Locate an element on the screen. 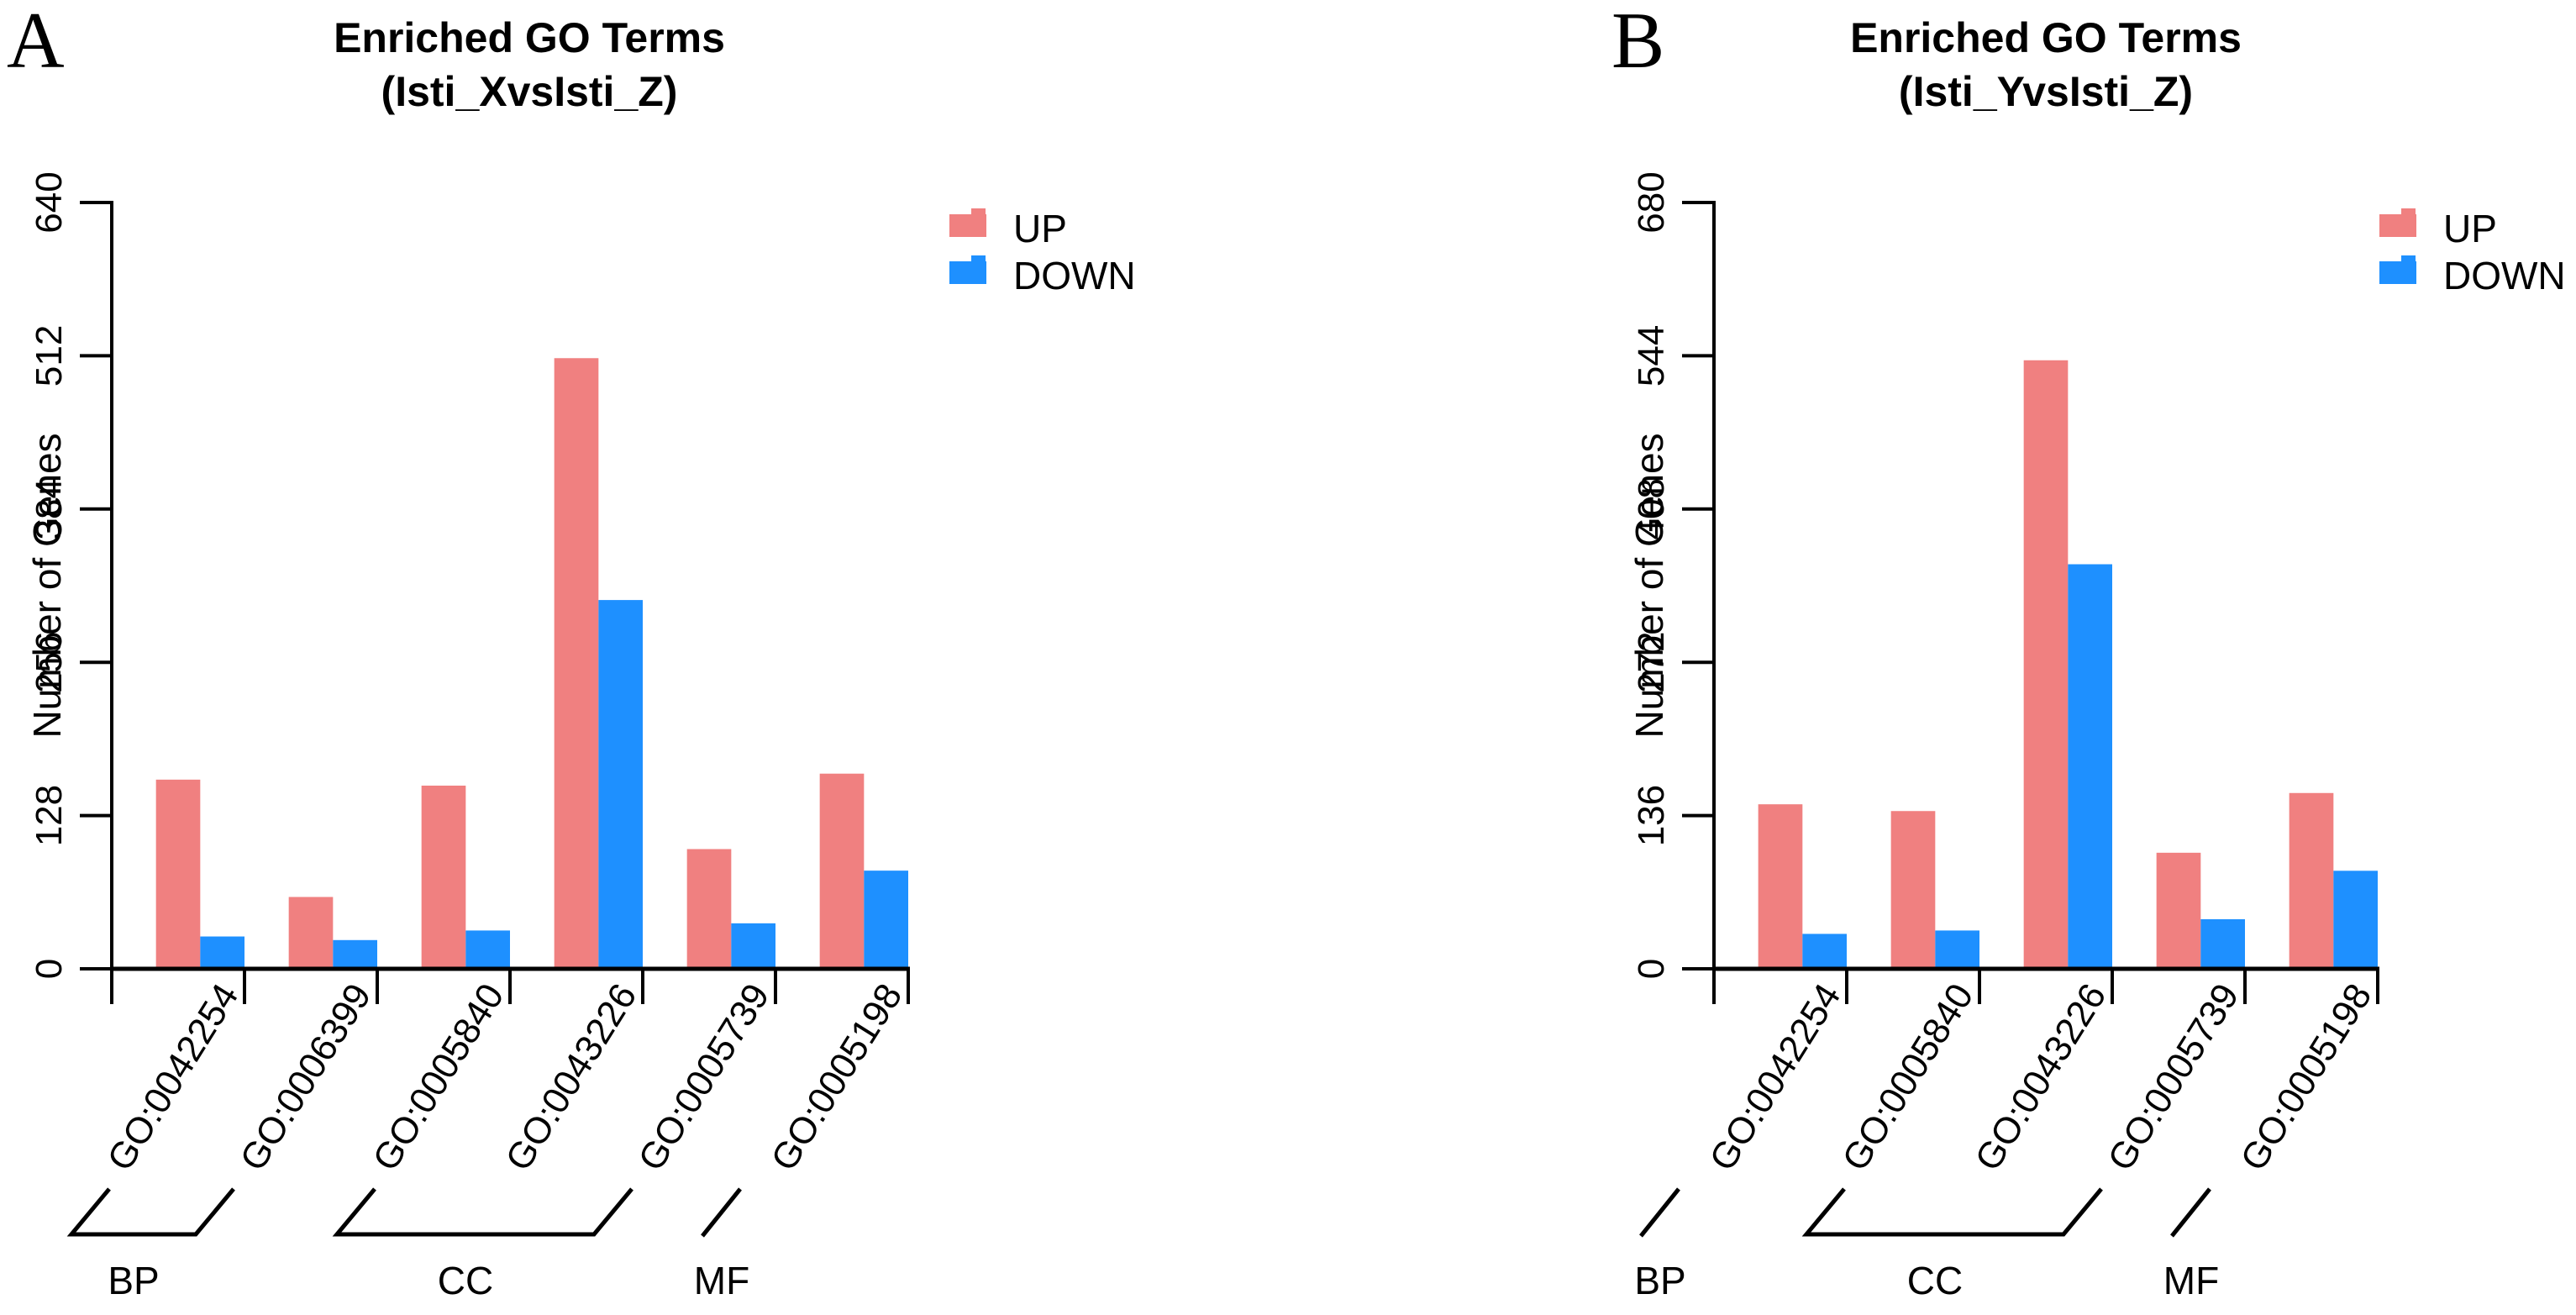 The width and height of the screenshot is (2576, 1315). y-tick-label: 384 is located at coordinates (49, 509).